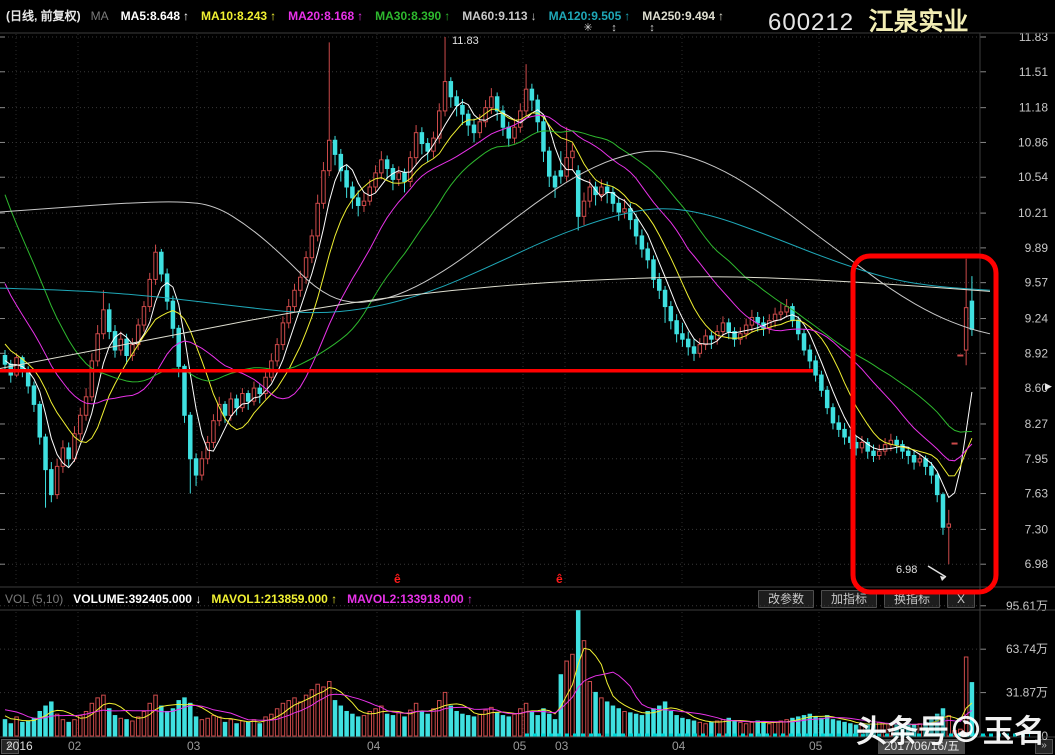  Describe the element at coordinates (10, 746) in the screenshot. I see `scroll-left-button: «` at that location.